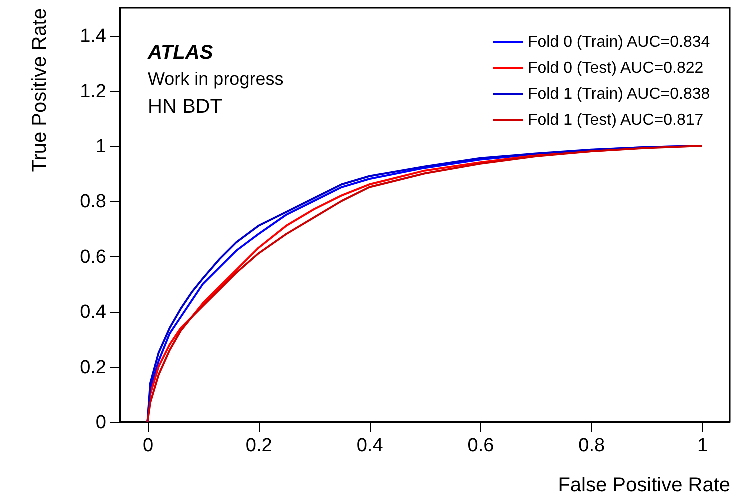 This screenshot has width=732, height=495. Describe the element at coordinates (93, 313) in the screenshot. I see `y-tick-label: 0.4` at that location.